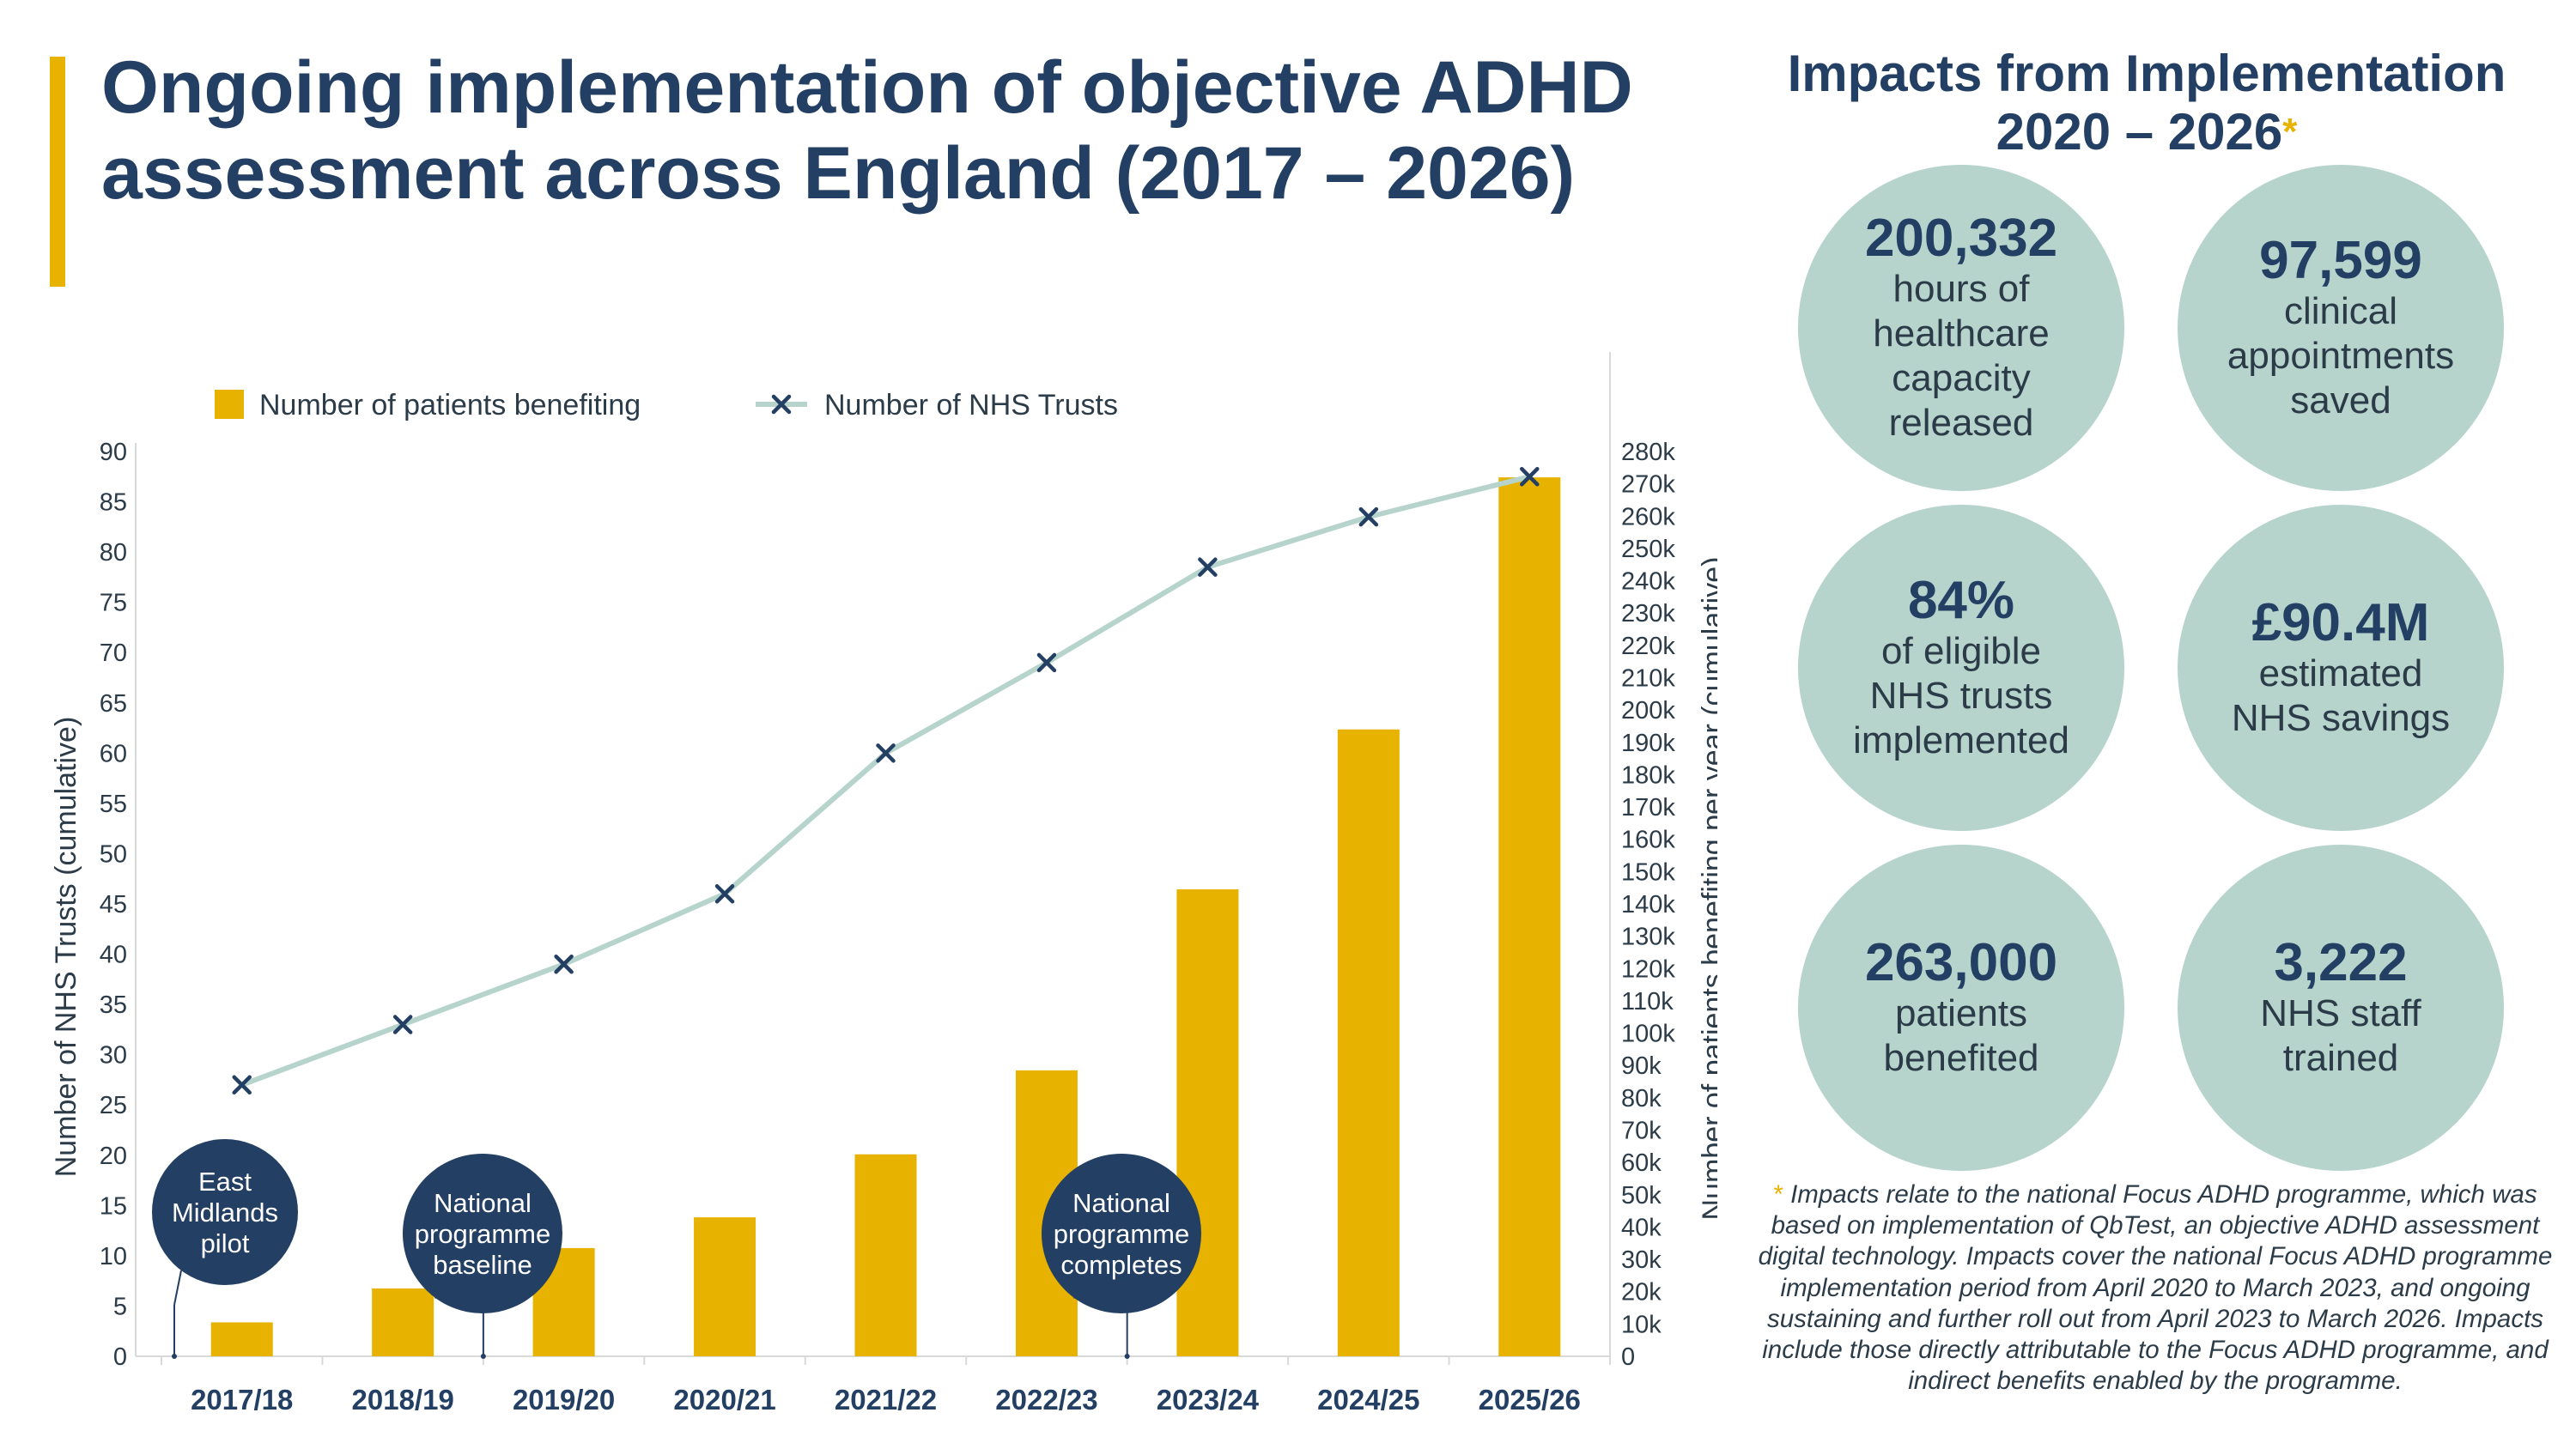  I want to click on impact-staff-value: 3,222, so click(2341, 963).